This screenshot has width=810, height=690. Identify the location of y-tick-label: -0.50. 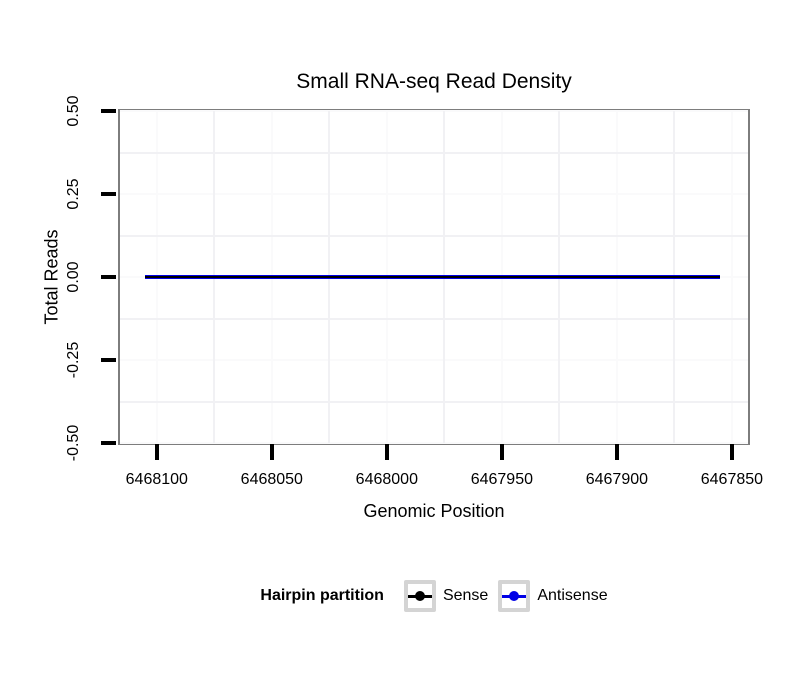
(73, 443).